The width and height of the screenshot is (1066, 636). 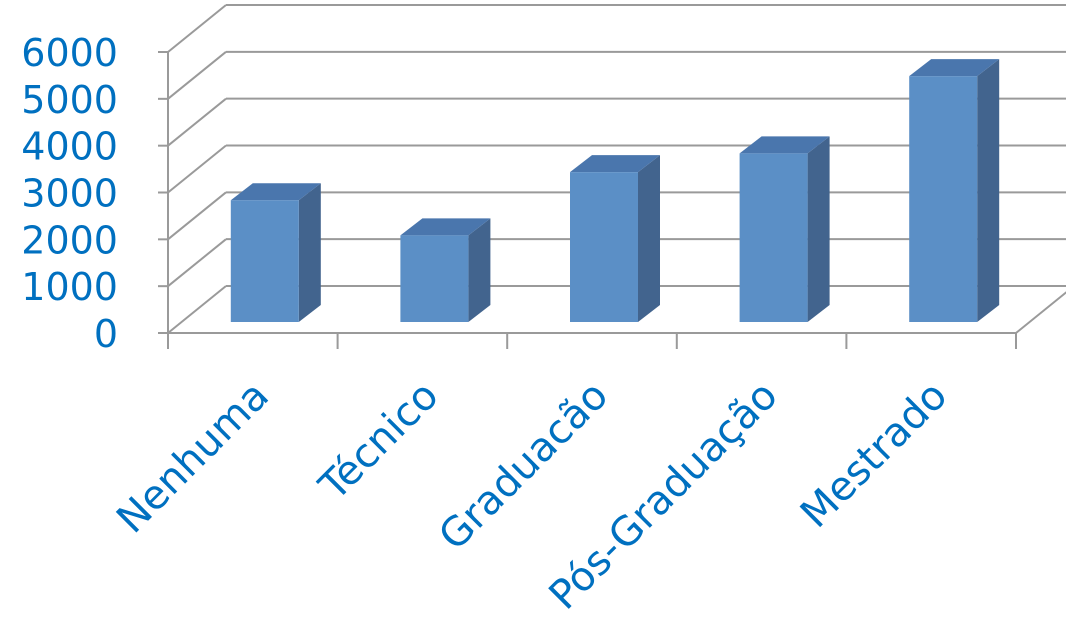 What do you see at coordinates (874, 455) in the screenshot?
I see `x-category-label-4: Mestrado` at bounding box center [874, 455].